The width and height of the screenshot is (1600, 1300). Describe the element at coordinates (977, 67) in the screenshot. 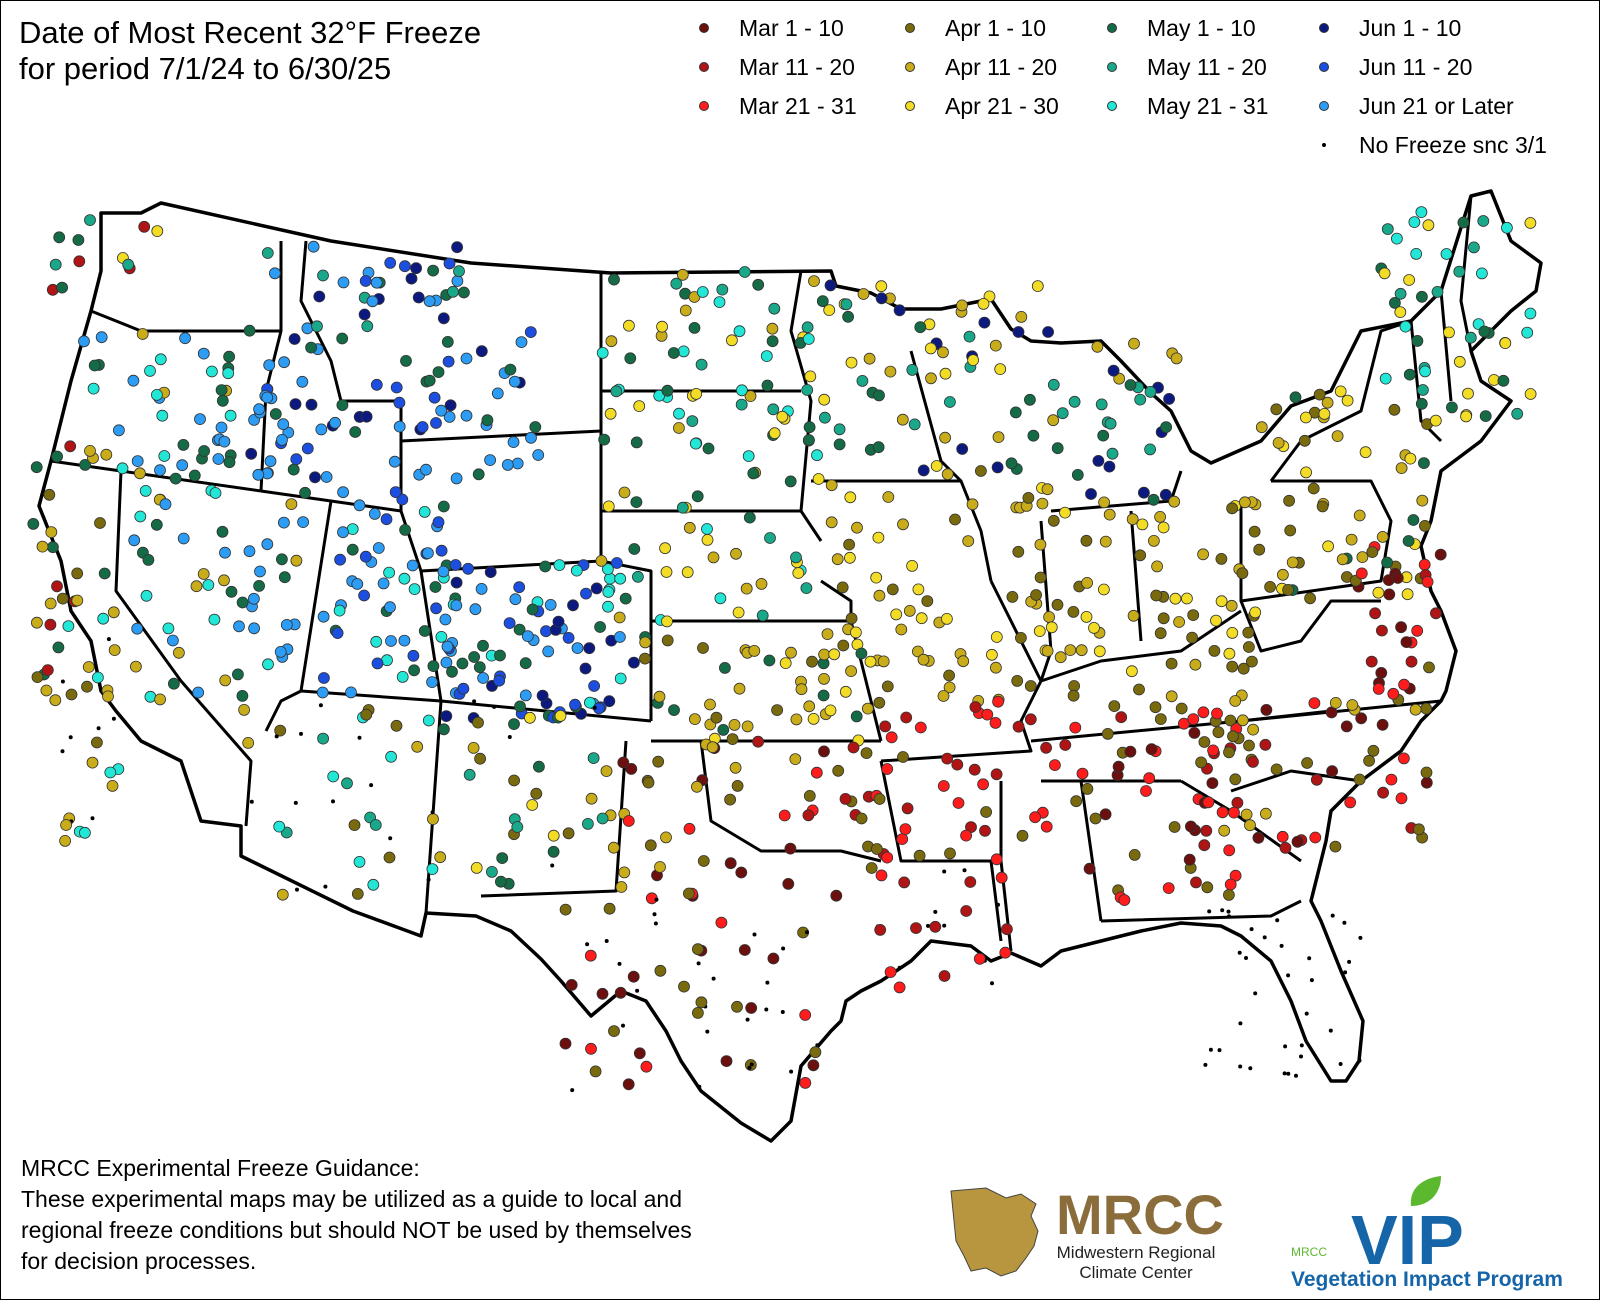

I see `legend-item: Apr 11 - 20` at that location.